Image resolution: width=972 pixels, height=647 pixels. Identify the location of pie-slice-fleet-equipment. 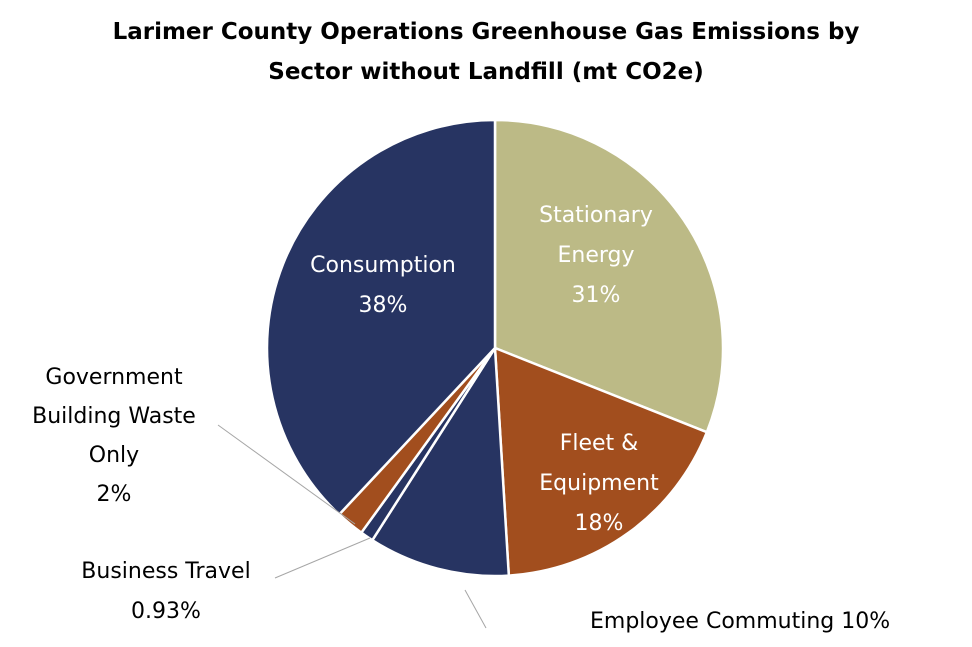
(601, 461).